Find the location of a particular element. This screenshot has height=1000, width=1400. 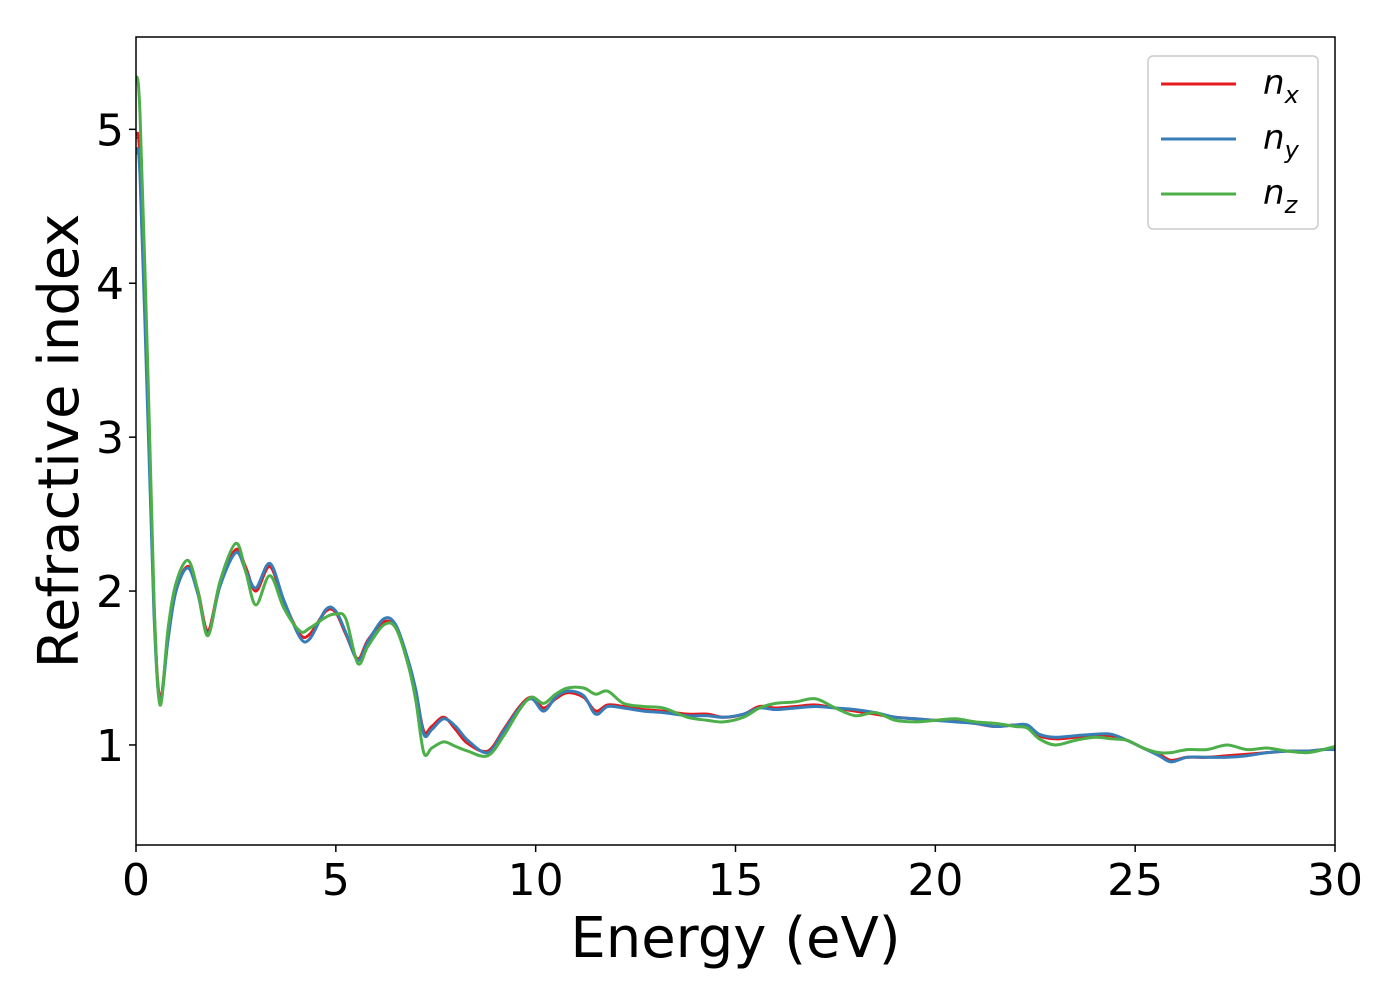

x-tick-label: 10 is located at coordinates (536, 880).